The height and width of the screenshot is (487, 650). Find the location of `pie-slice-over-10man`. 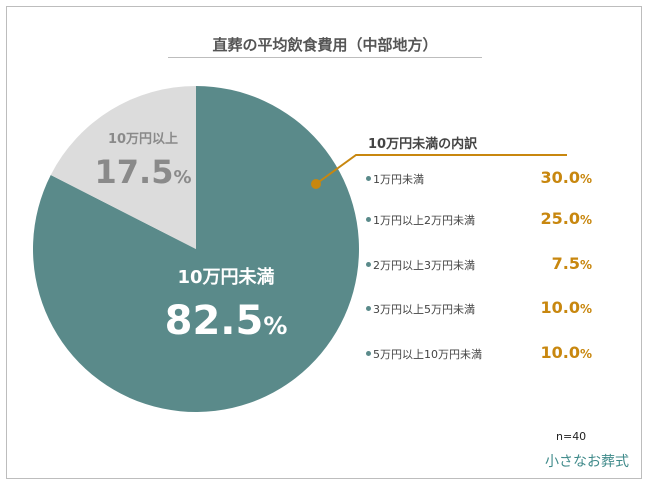

pie-slice-over-10man is located at coordinates (123, 167).